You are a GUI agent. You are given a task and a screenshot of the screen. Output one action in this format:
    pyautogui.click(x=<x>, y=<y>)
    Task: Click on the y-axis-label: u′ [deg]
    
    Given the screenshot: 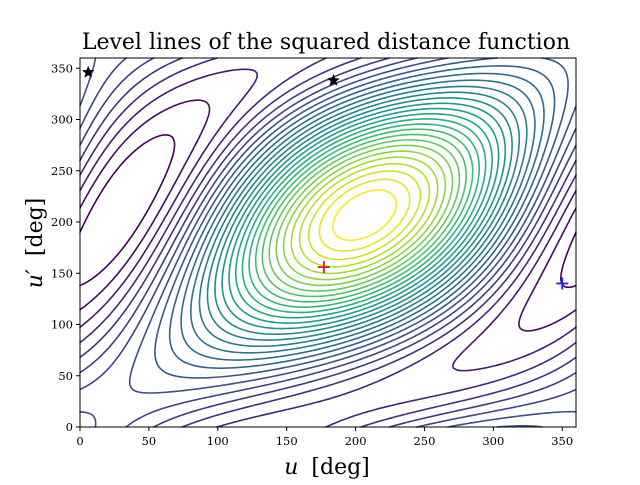 What is the action you would take?
    pyautogui.click(x=35, y=243)
    